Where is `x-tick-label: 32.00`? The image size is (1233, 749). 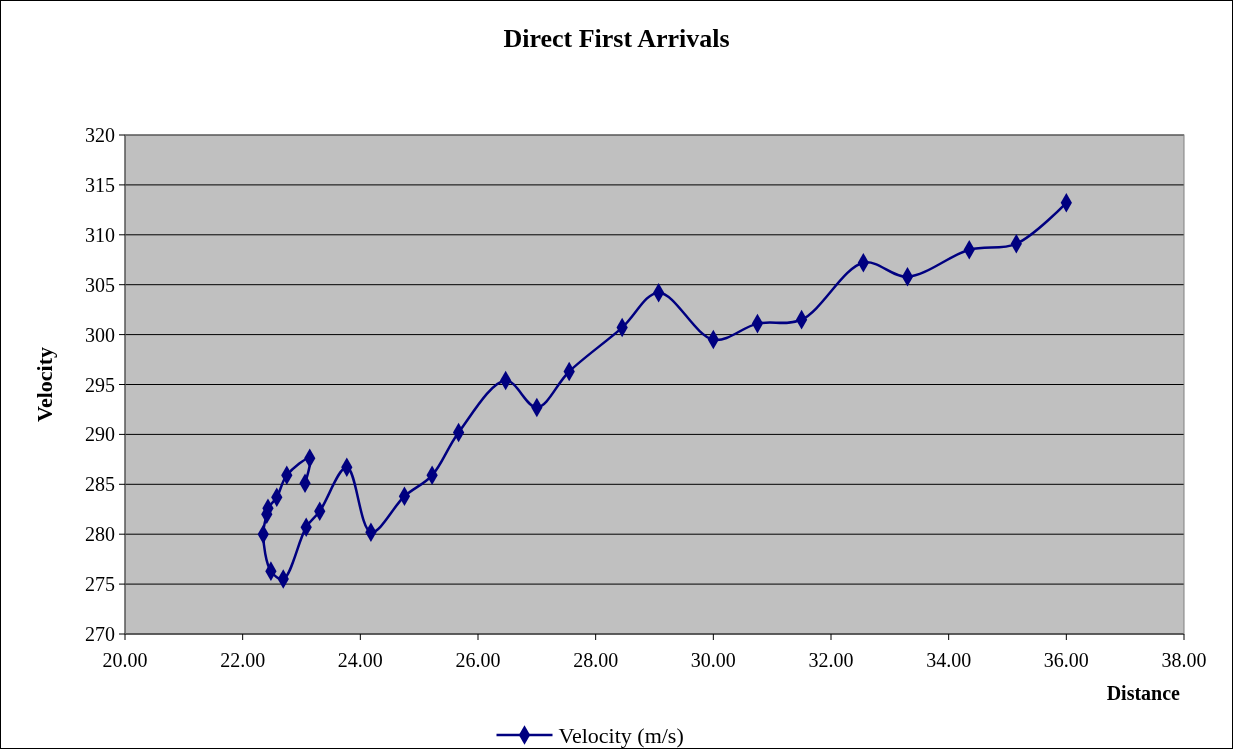 x-tick-label: 32.00 is located at coordinates (831, 660).